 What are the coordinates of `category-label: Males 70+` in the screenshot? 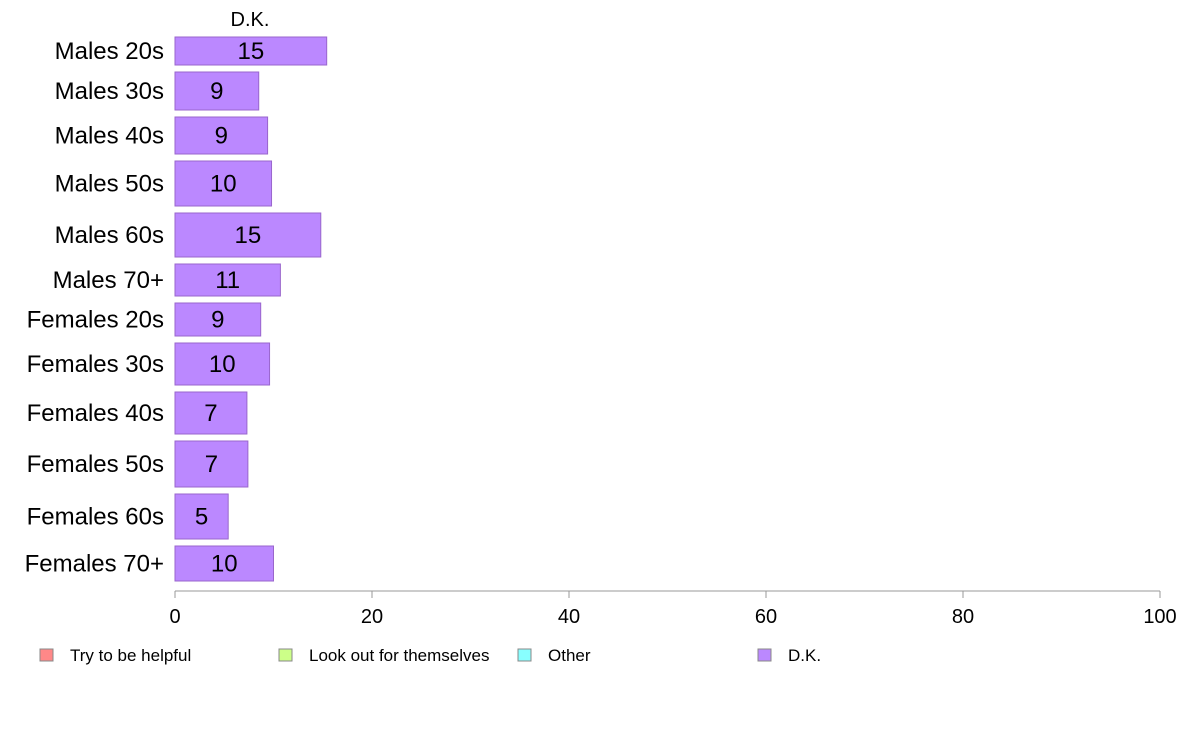 It's located at (108, 280).